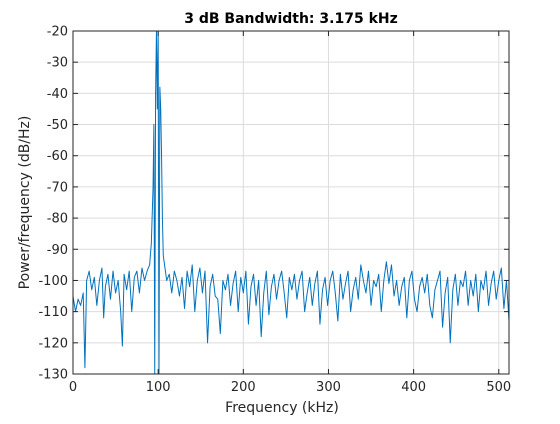  Describe the element at coordinates (57, 250) in the screenshot. I see `y-tick-label: -90` at that location.